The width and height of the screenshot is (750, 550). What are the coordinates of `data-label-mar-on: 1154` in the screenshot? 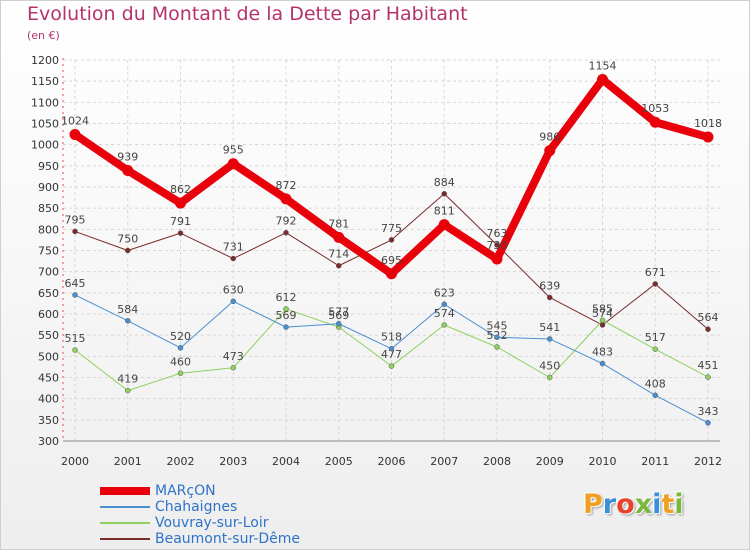 It's located at (603, 65).